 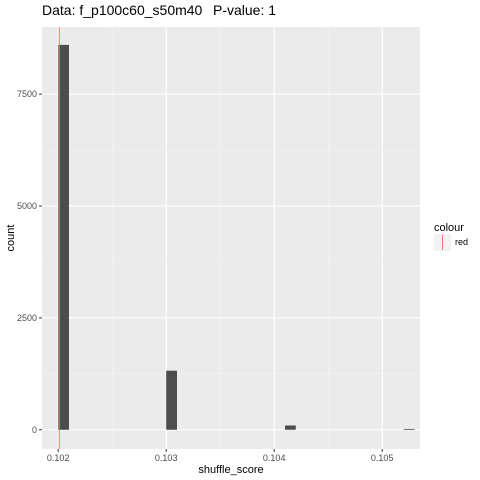 I want to click on y-tick-label: 2500, so click(x=27, y=318).